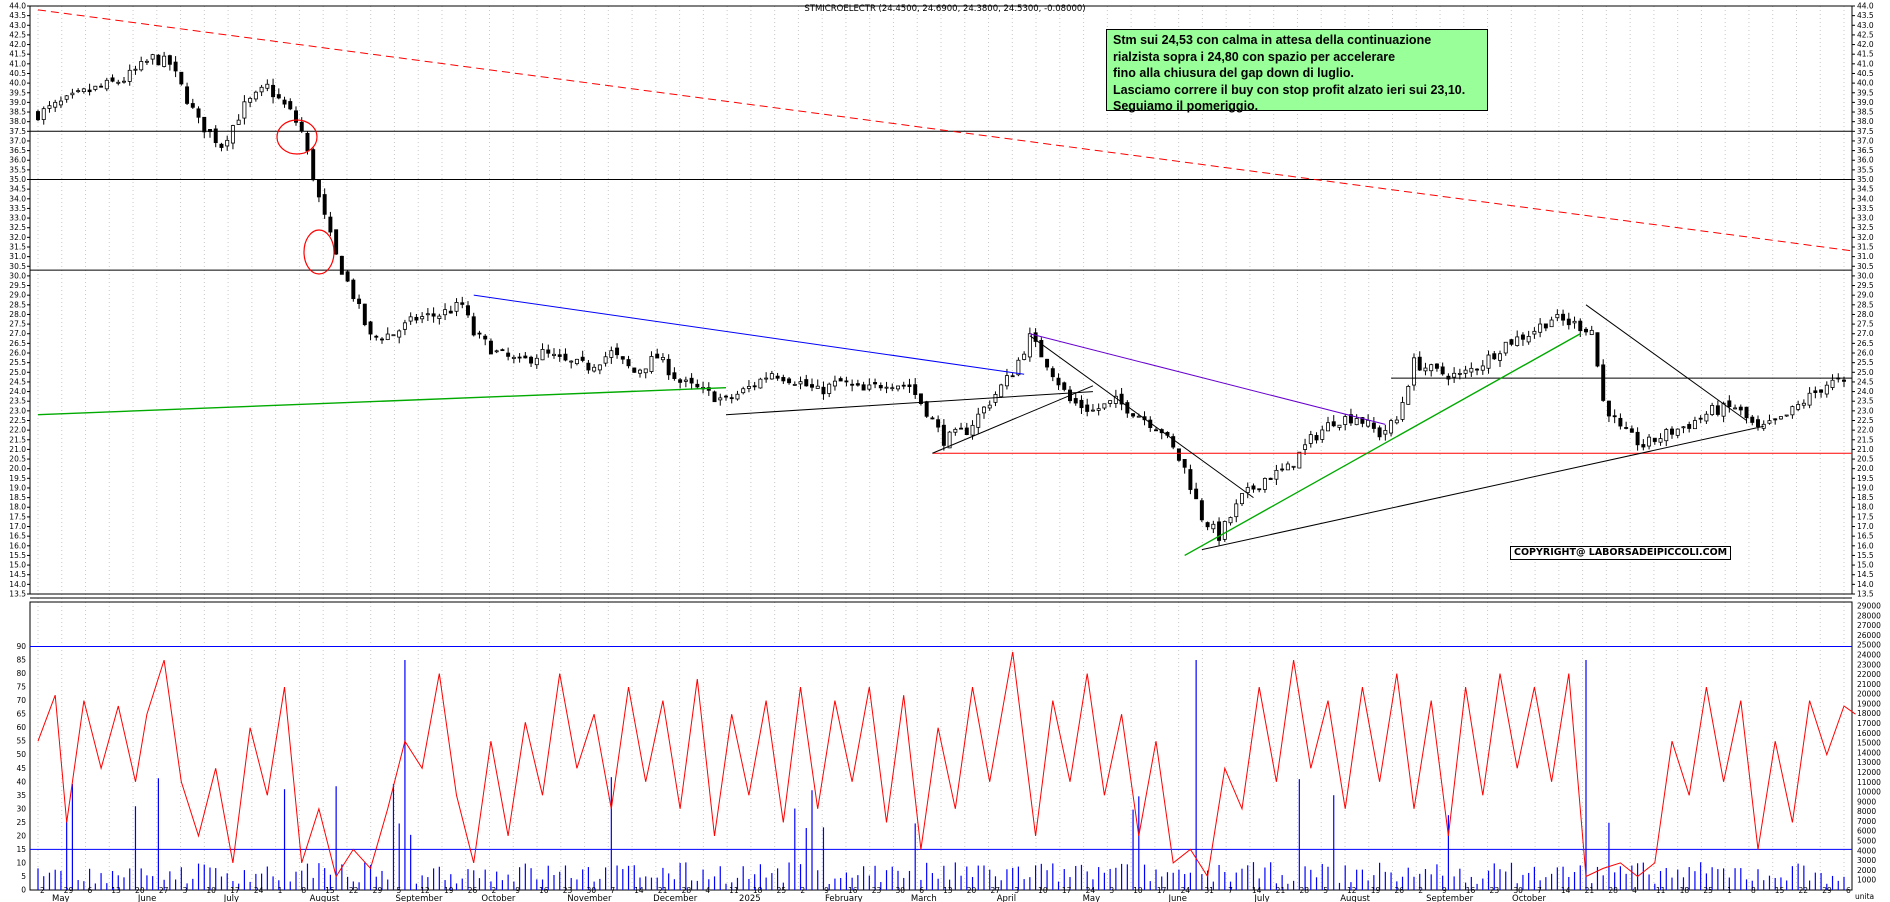 Image resolution: width=1890 pixels, height=902 pixels. What do you see at coordinates (17, 285) in the screenshot?
I see `y-tick-label: 29.5` at bounding box center [17, 285].